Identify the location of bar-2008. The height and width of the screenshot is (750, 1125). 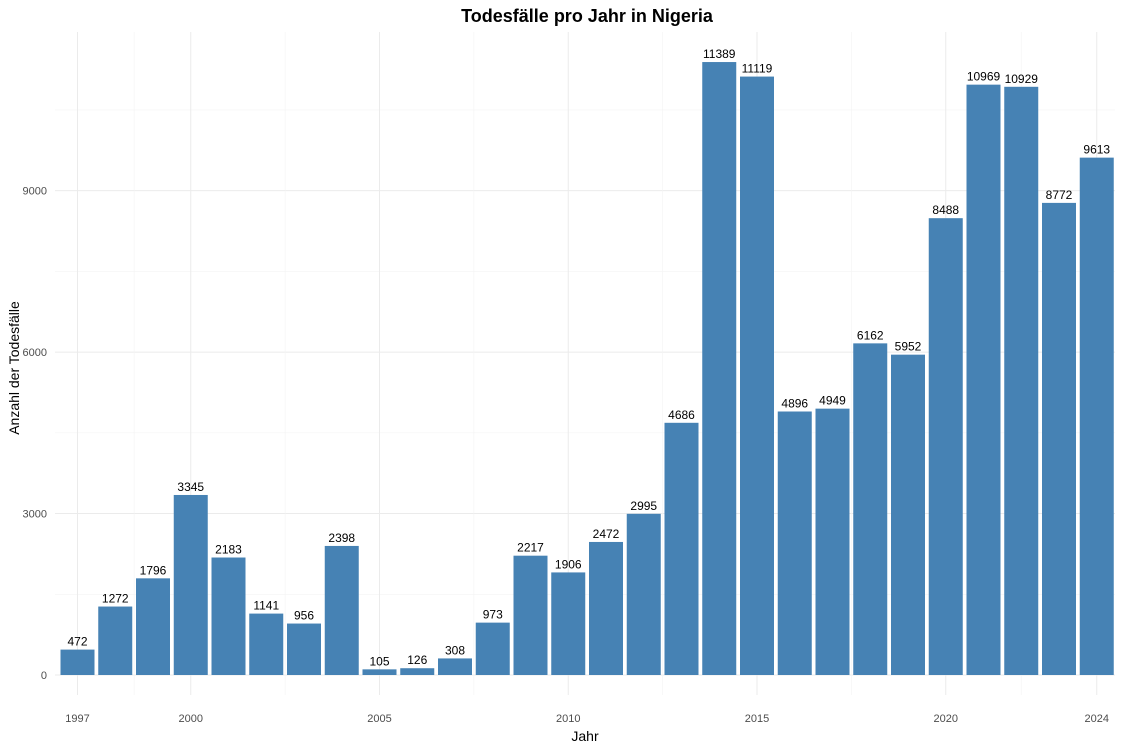
(492, 648).